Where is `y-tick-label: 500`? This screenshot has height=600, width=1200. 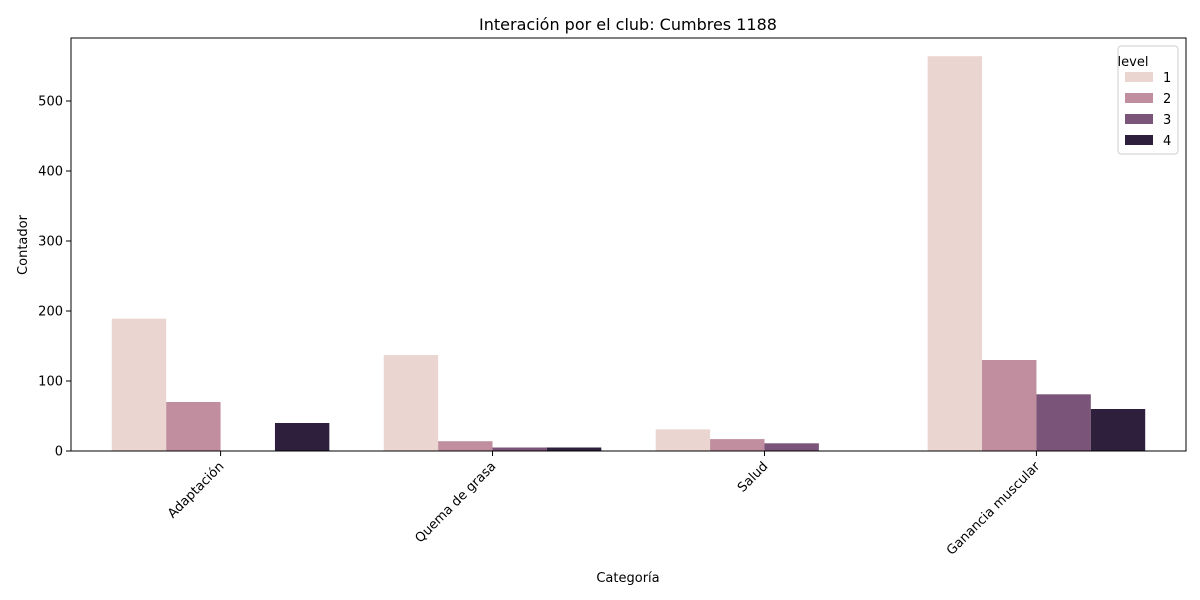
y-tick-label: 500 is located at coordinates (50, 102).